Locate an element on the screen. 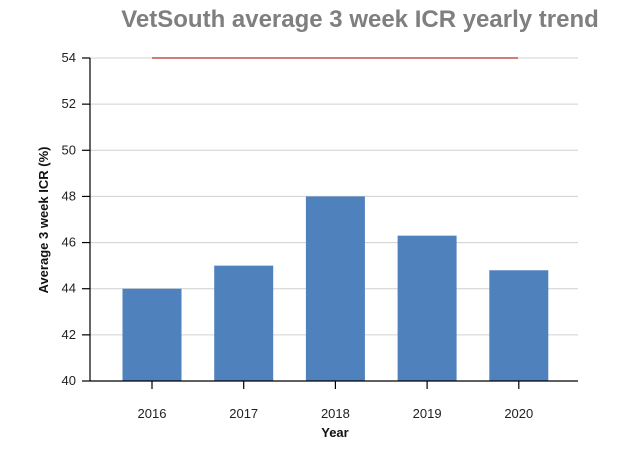 This screenshot has height=459, width=643. y-tick-labels: 40 42 44 46 48 50 52 54 is located at coordinates (76, 219).